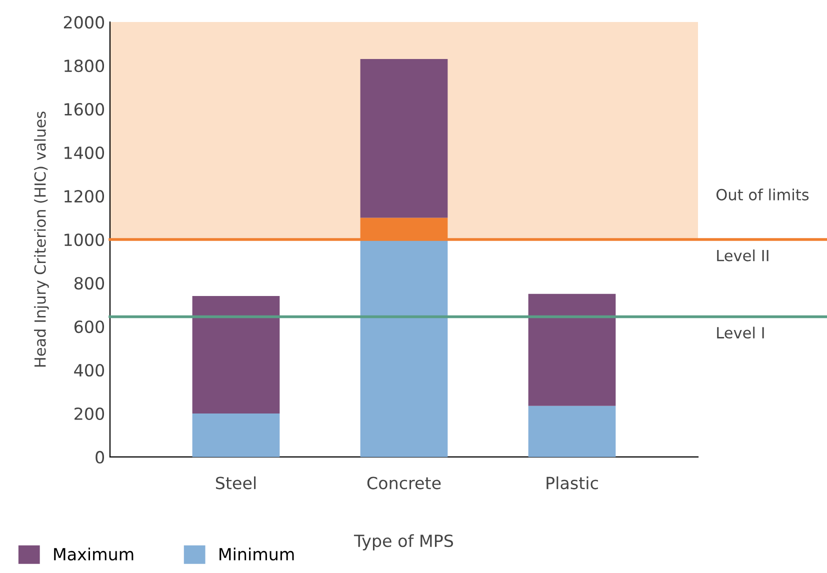 The height and width of the screenshot is (573, 827). I want to click on y-tick-label: 2000, so click(84, 22).